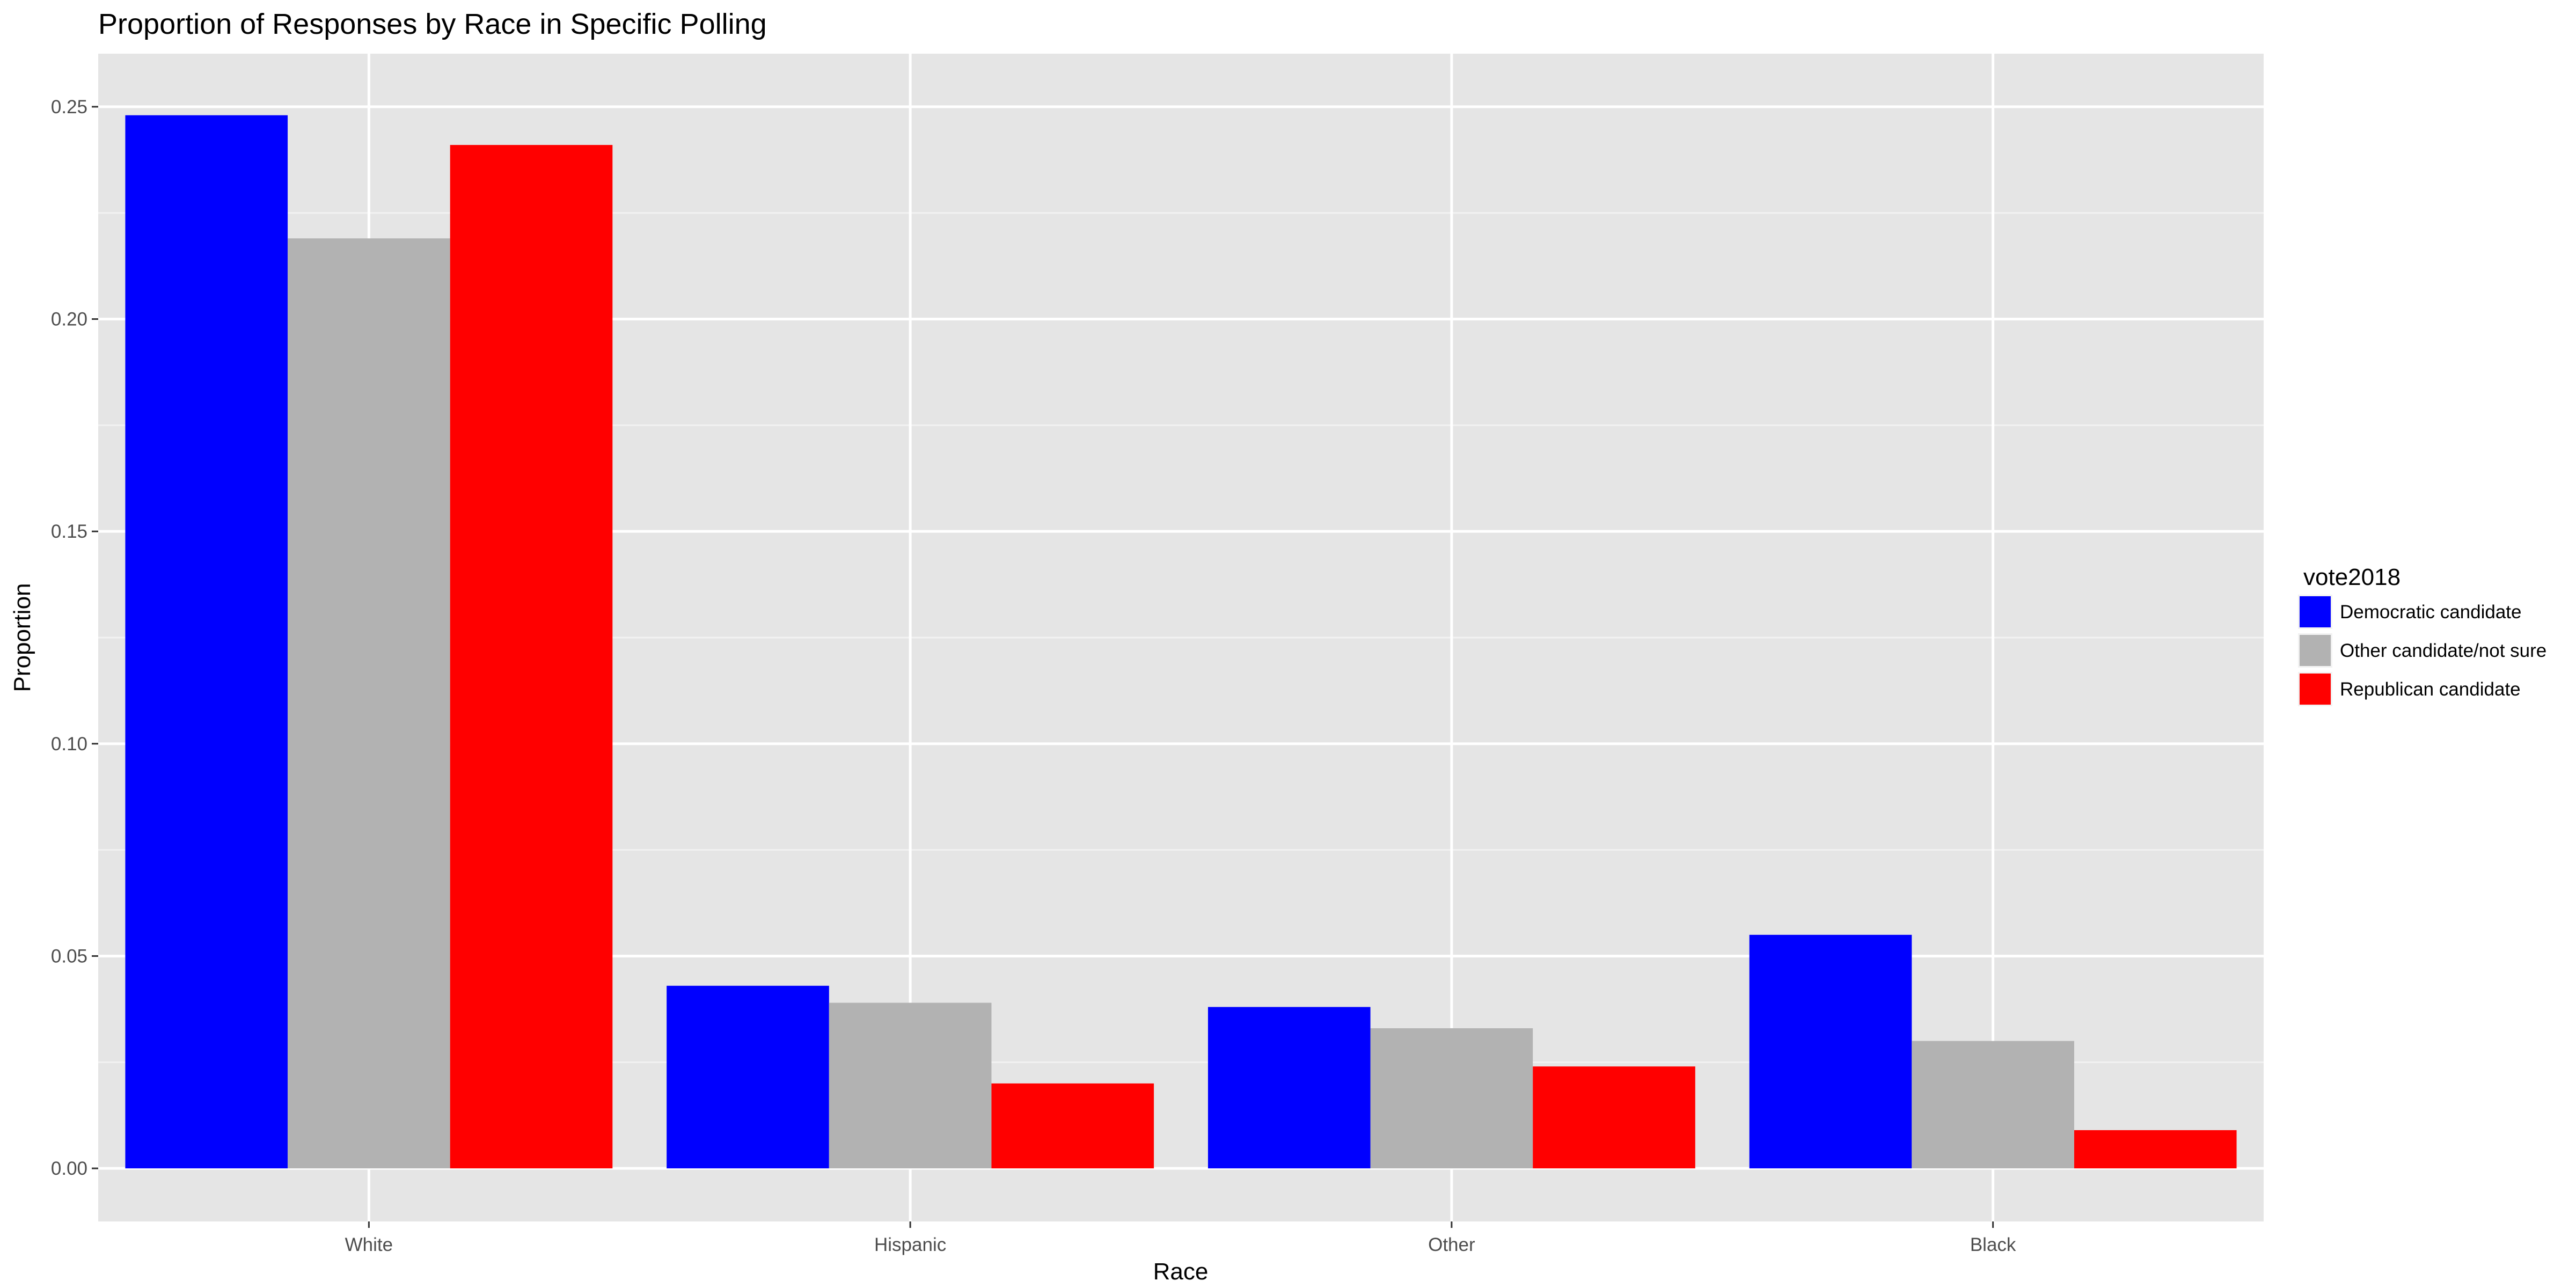 This screenshot has width=2576, height=1288. Describe the element at coordinates (910, 1085) in the screenshot. I see `bar-hispanic-other-candidate-not-sure` at that location.